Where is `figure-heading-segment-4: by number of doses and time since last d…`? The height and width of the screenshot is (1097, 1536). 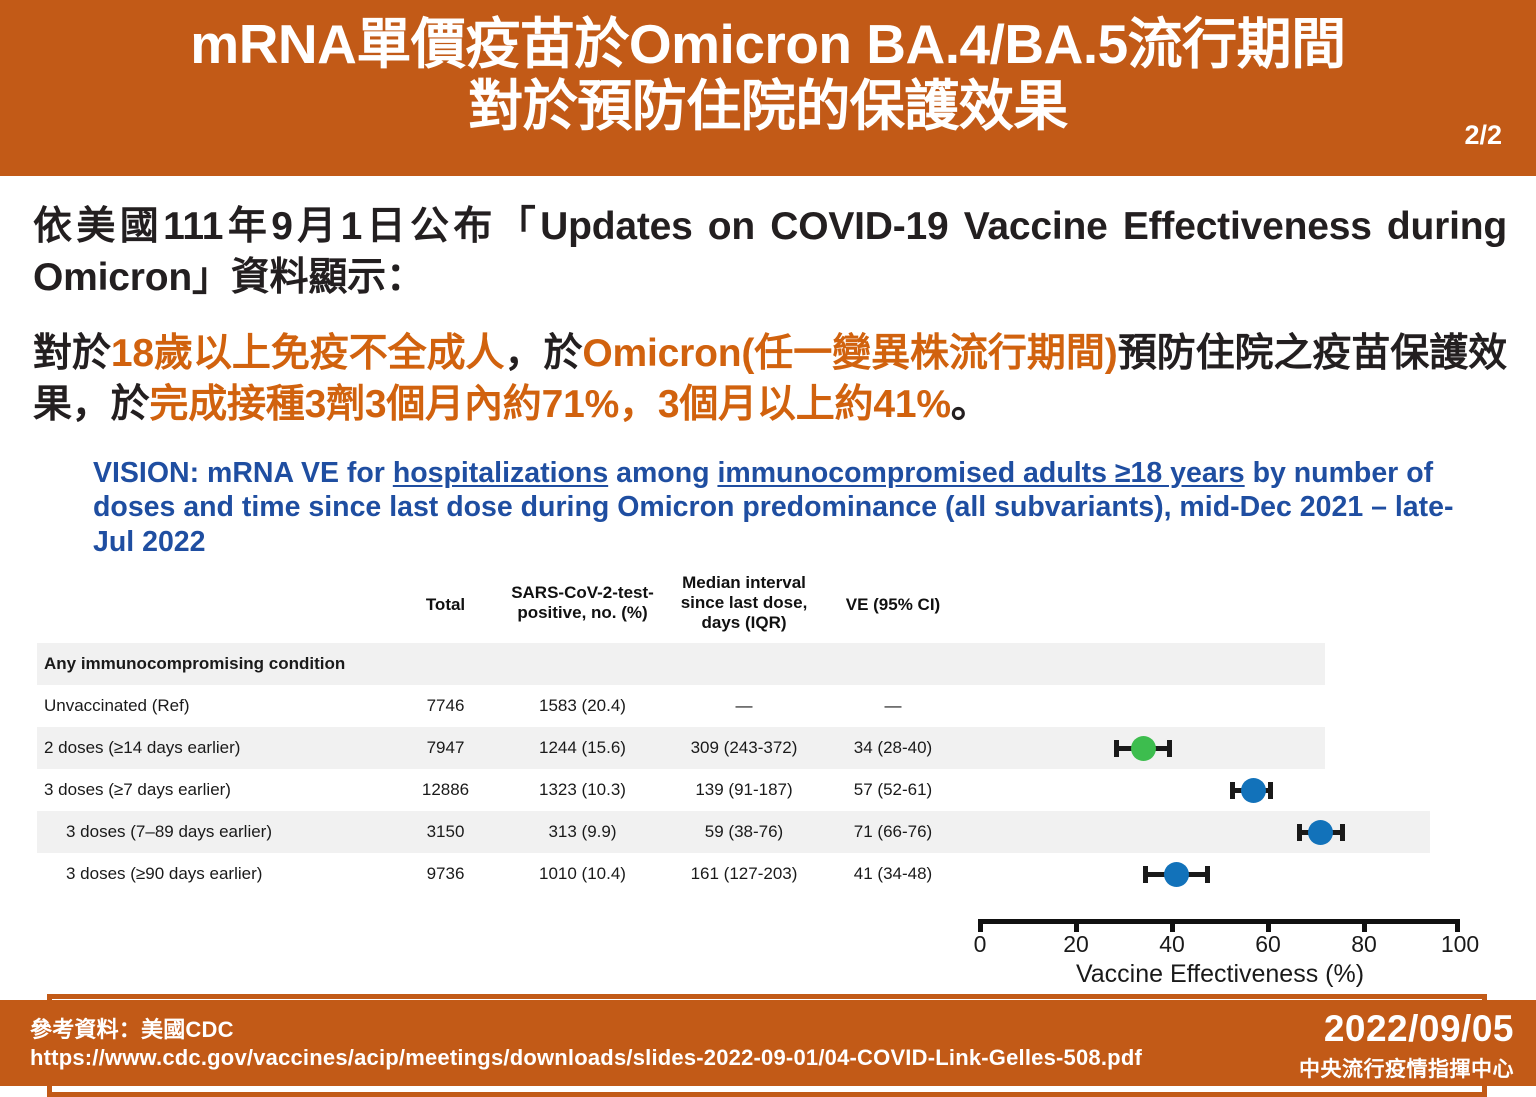 figure-heading-segment-4: by number of doses and time since last d… is located at coordinates (773, 507).